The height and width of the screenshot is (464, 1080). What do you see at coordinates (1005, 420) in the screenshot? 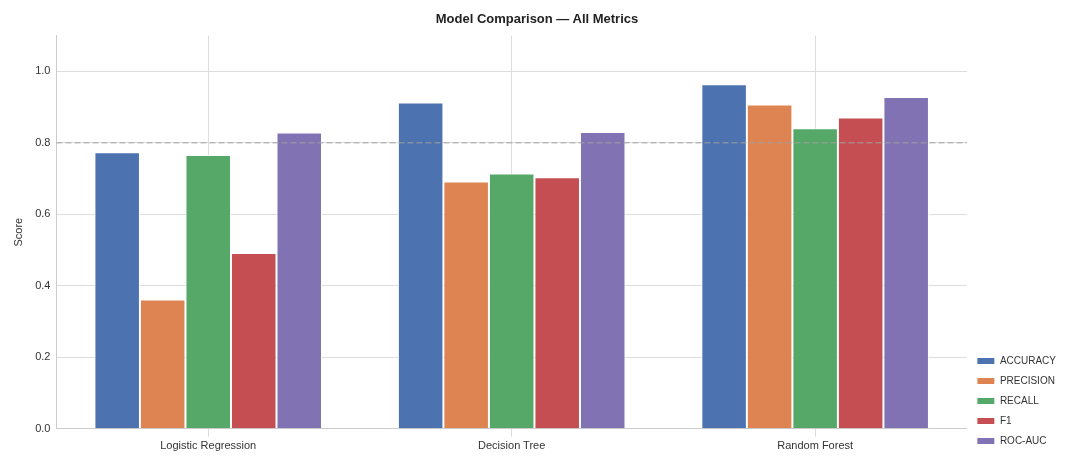
I see `legend-label: F1` at bounding box center [1005, 420].